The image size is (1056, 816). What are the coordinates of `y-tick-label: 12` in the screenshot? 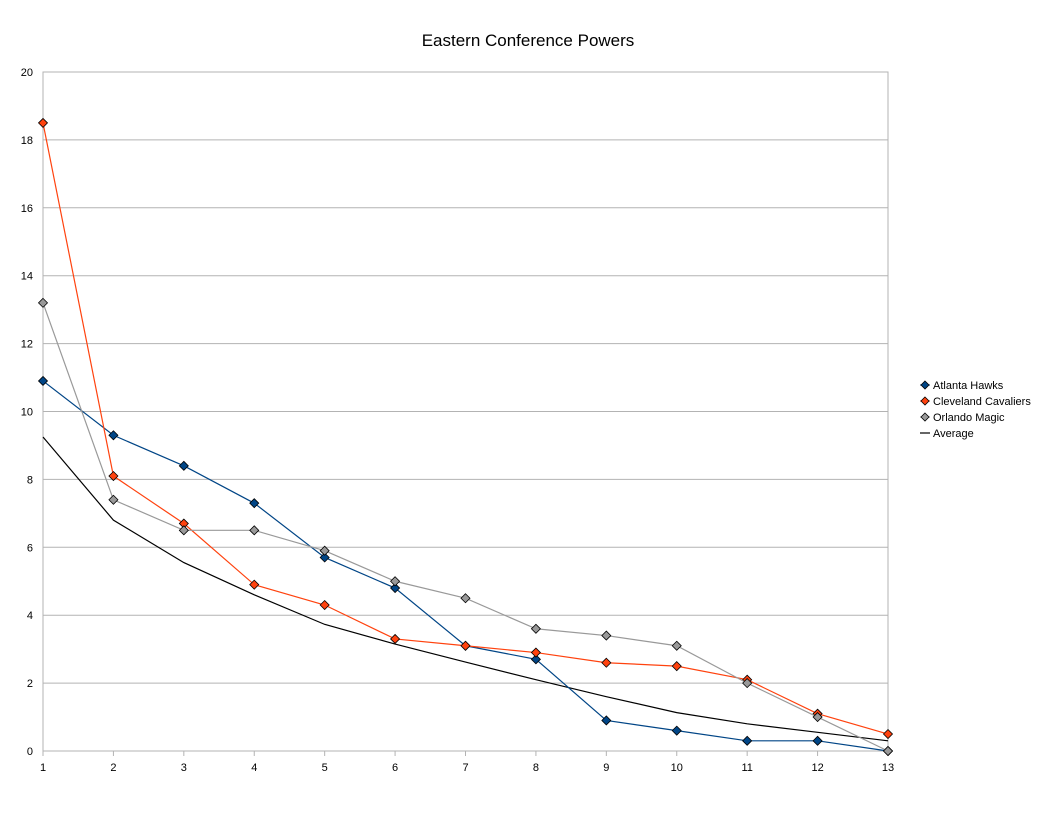 It's located at (27, 345).